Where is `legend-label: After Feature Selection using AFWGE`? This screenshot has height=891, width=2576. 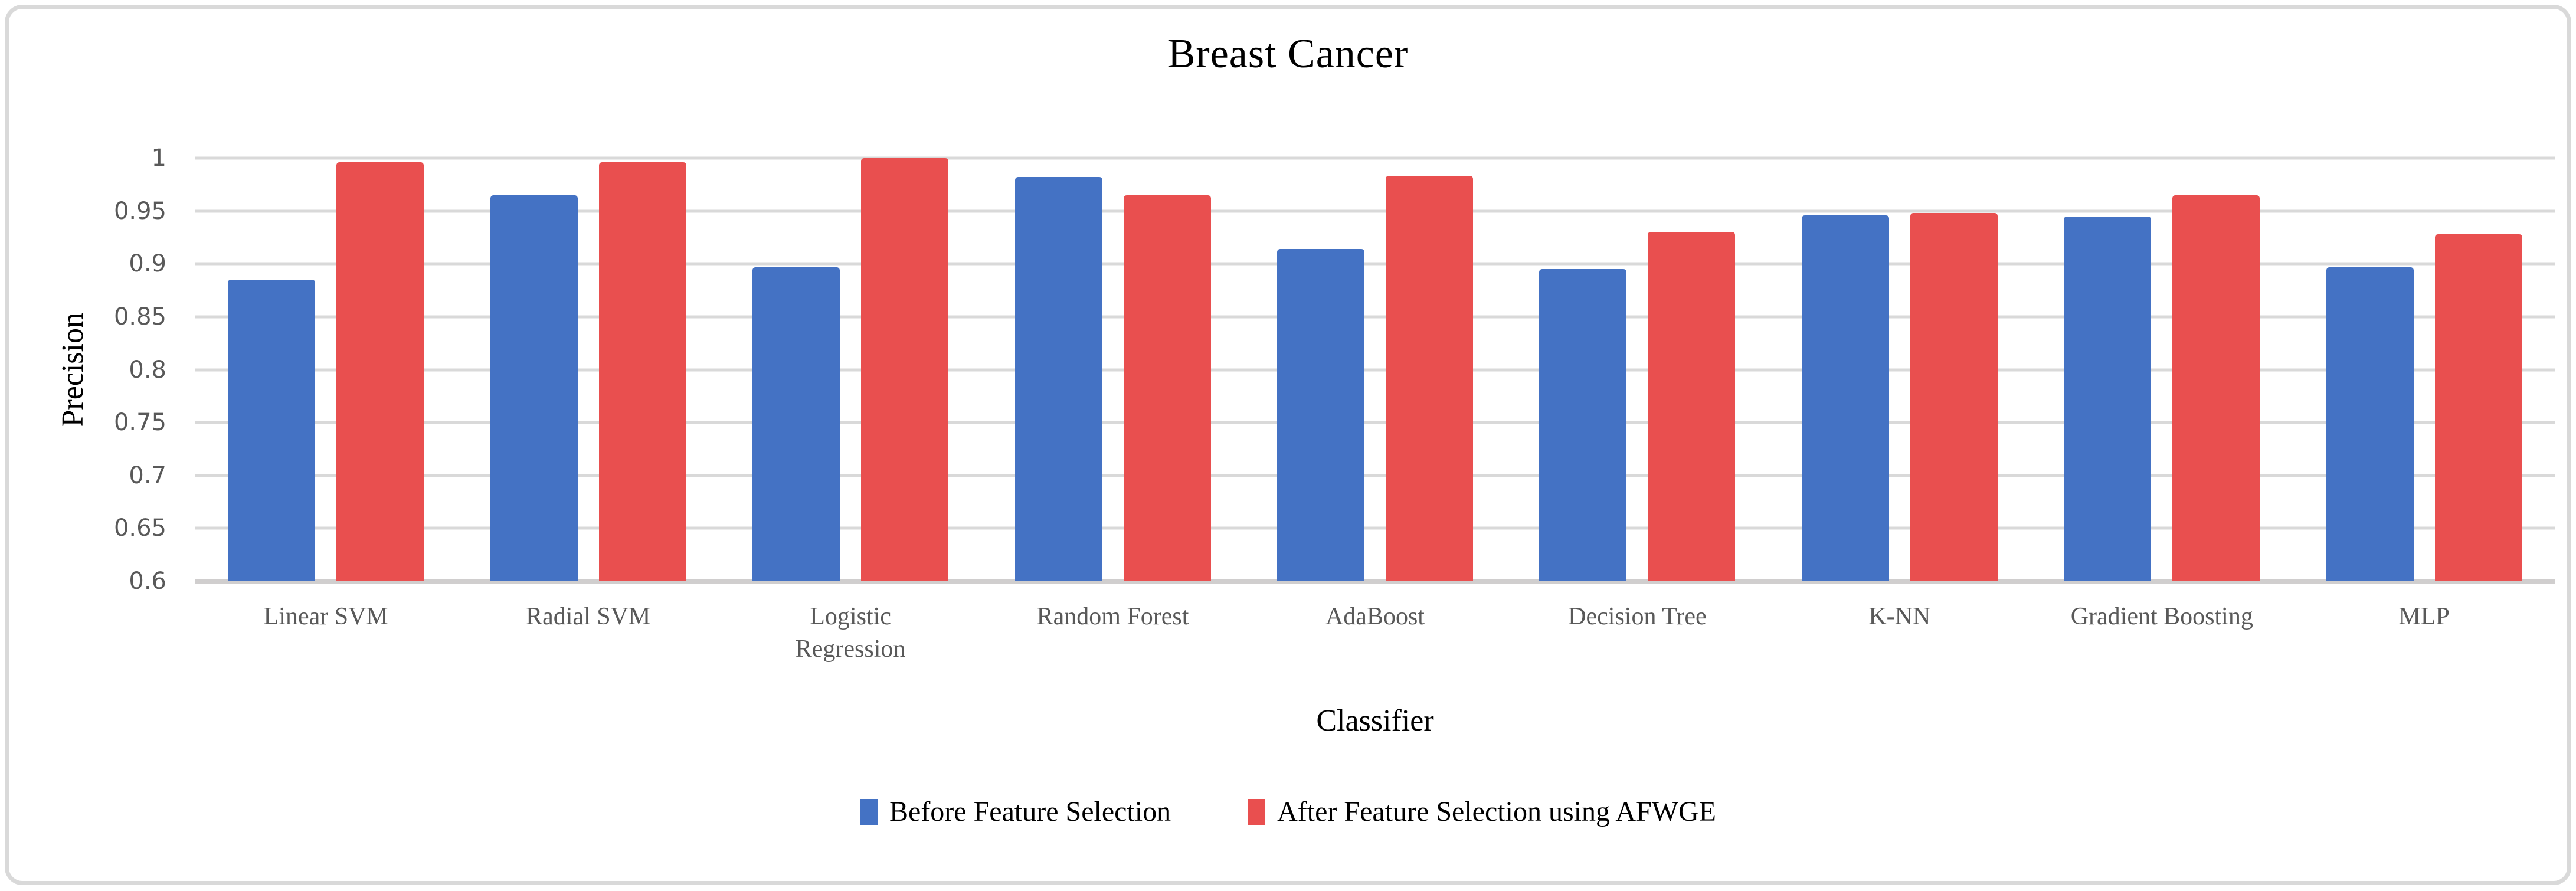
legend-label: After Feature Selection using AFWGE is located at coordinates (1496, 812).